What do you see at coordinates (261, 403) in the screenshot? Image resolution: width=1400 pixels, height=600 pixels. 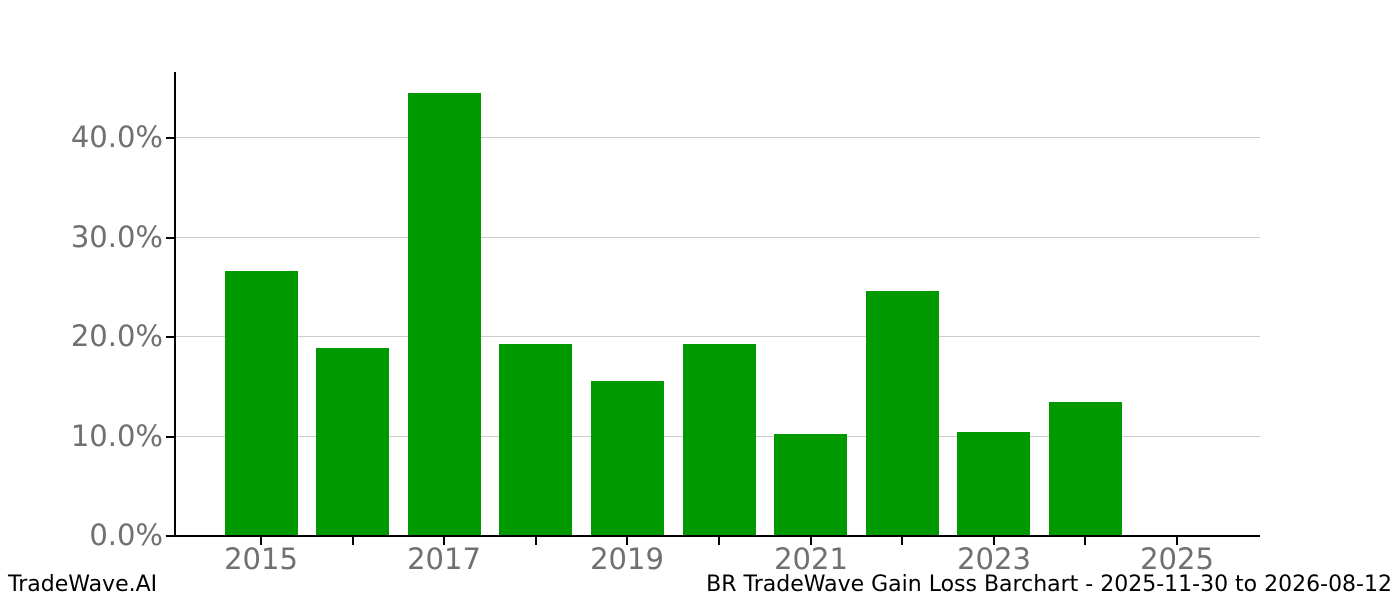 I see `bar-2015` at bounding box center [261, 403].